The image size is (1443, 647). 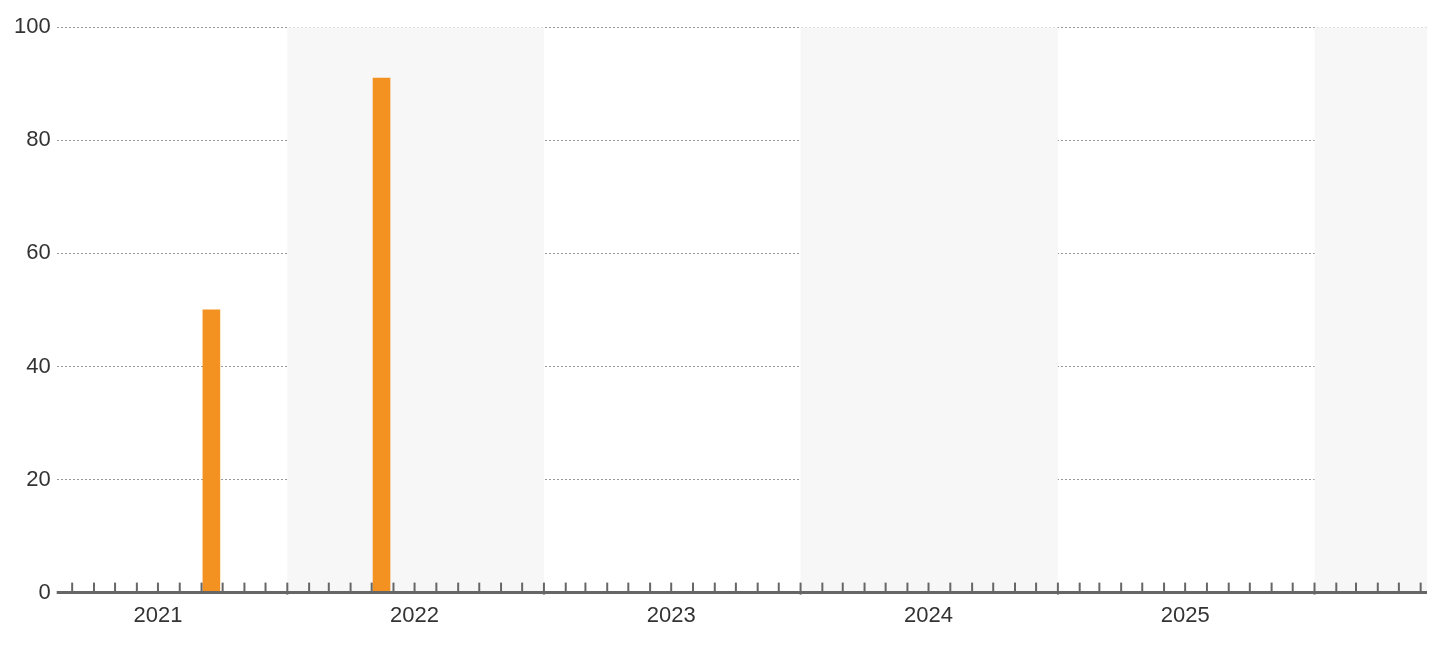 I want to click on x-tick-label: 2023, so click(x=671, y=614).